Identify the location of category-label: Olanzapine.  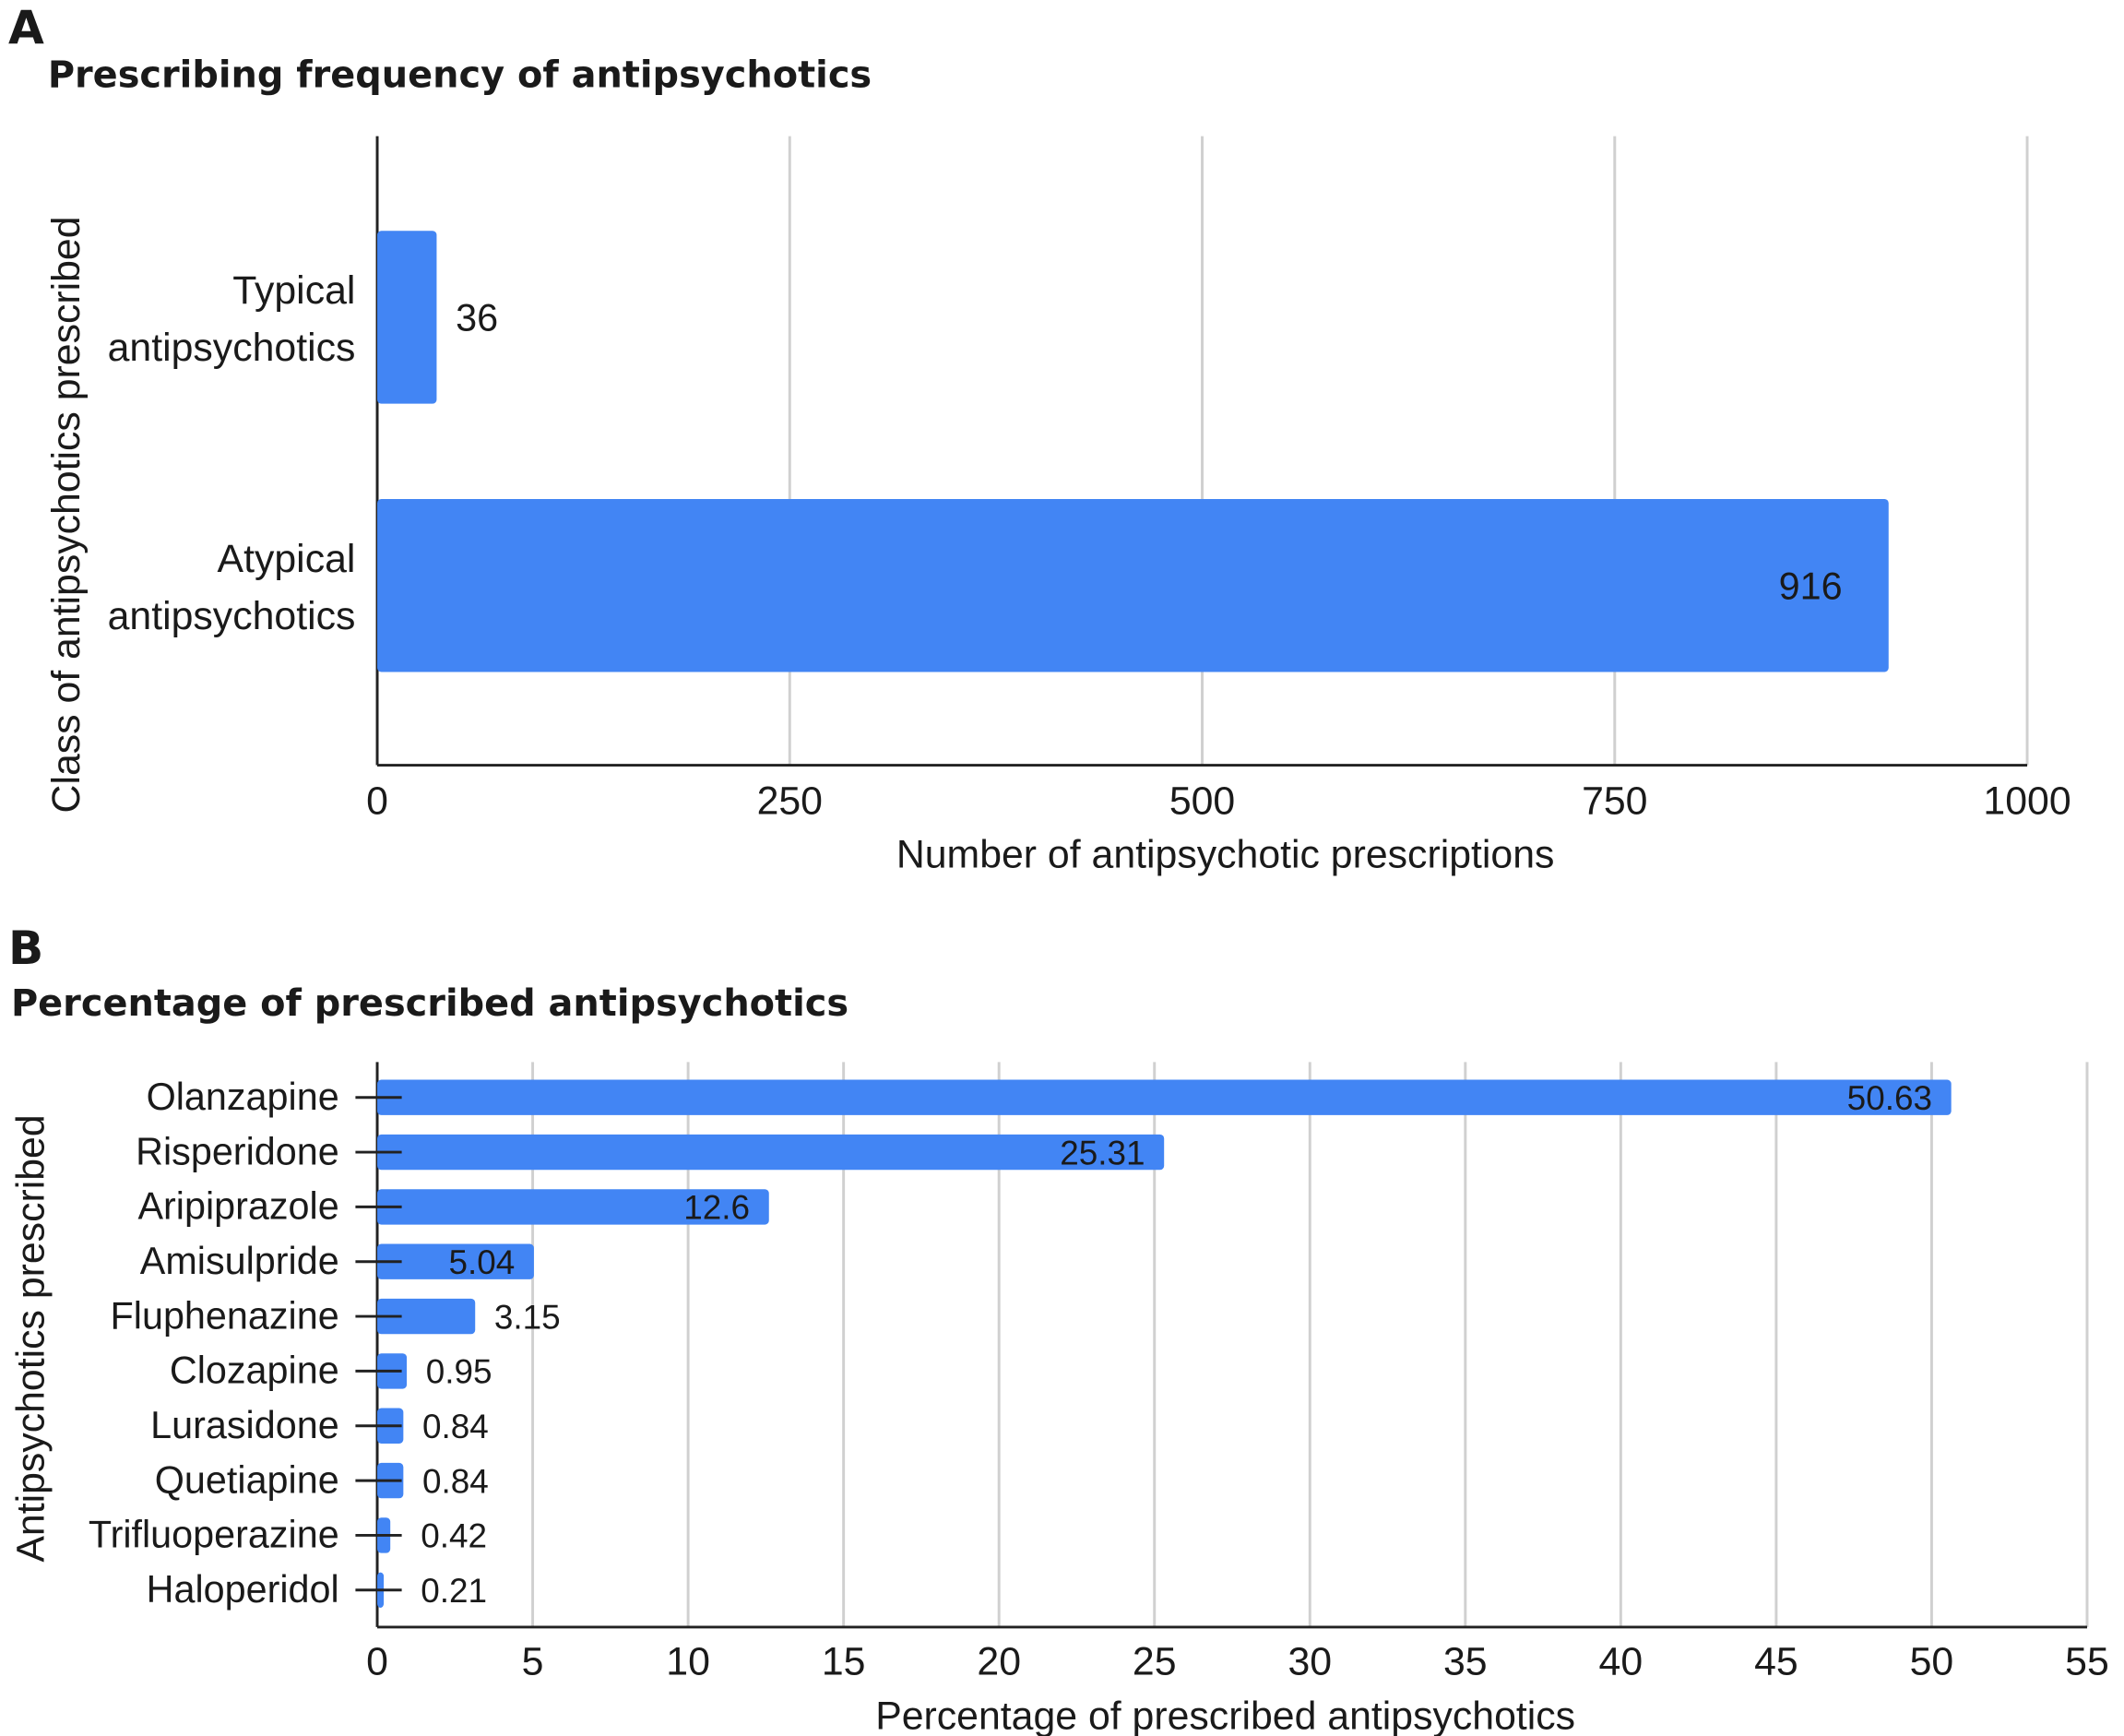
(243, 1097).